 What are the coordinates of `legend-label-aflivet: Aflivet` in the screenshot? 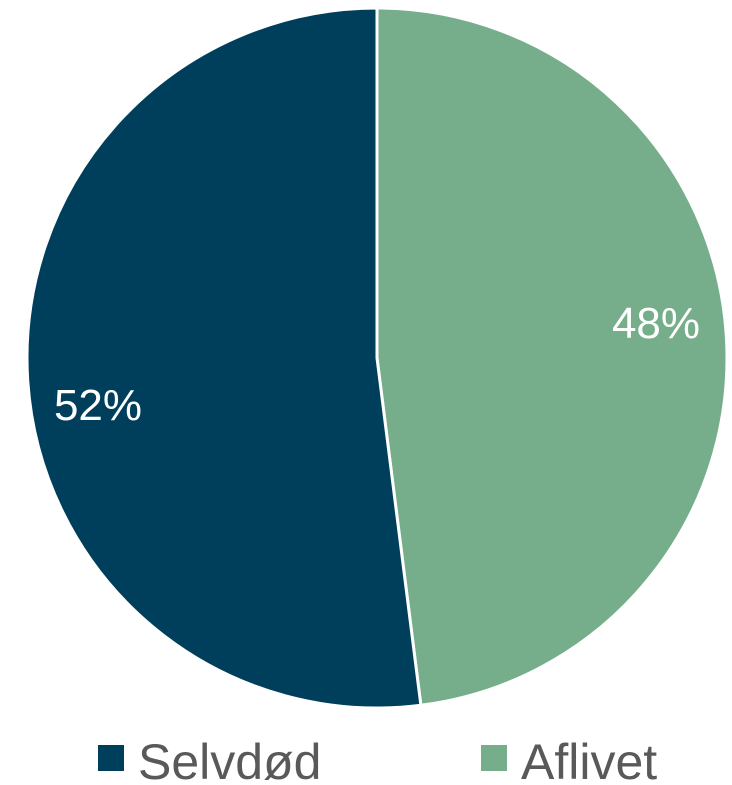 It's located at (589, 759).